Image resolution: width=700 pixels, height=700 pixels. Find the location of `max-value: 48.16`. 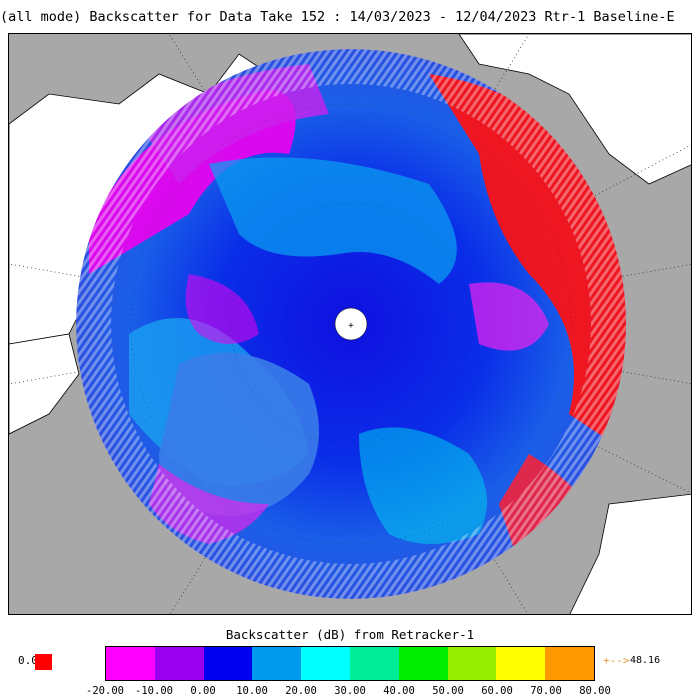

max-value: 48.16 is located at coordinates (645, 660).